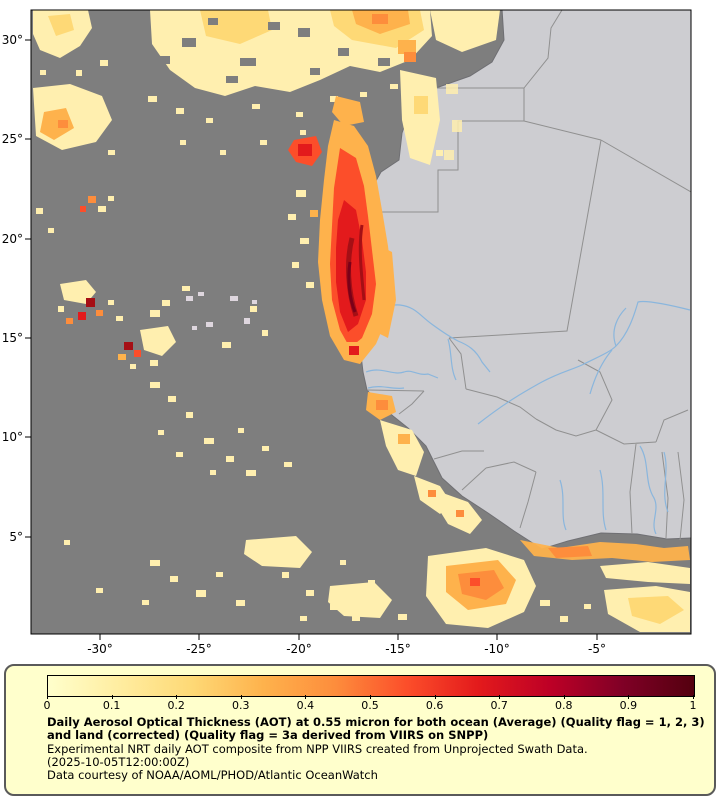 The width and height of the screenshot is (720, 800). I want to click on x-tick-label: -10°, so click(497, 649).